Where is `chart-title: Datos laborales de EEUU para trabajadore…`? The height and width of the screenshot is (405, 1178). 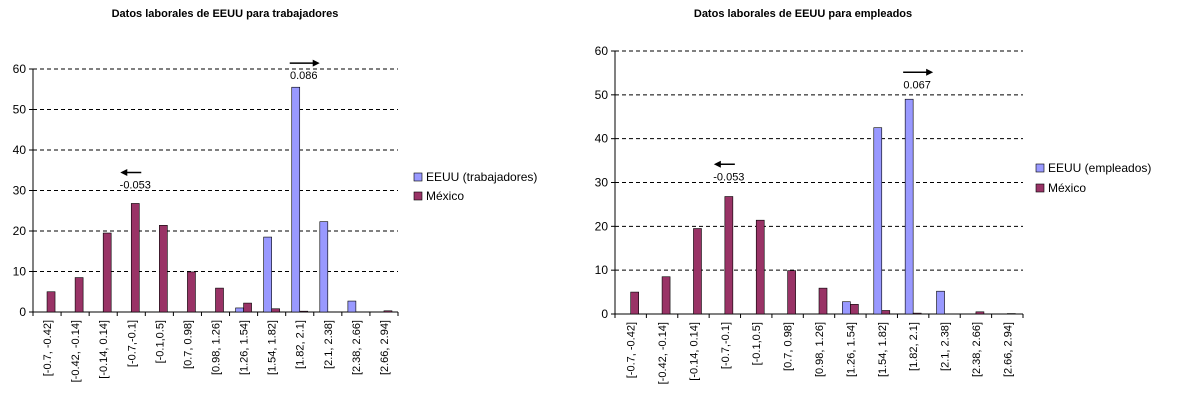 chart-title: Datos laborales de EEUU para trabajadore… is located at coordinates (225, 14).